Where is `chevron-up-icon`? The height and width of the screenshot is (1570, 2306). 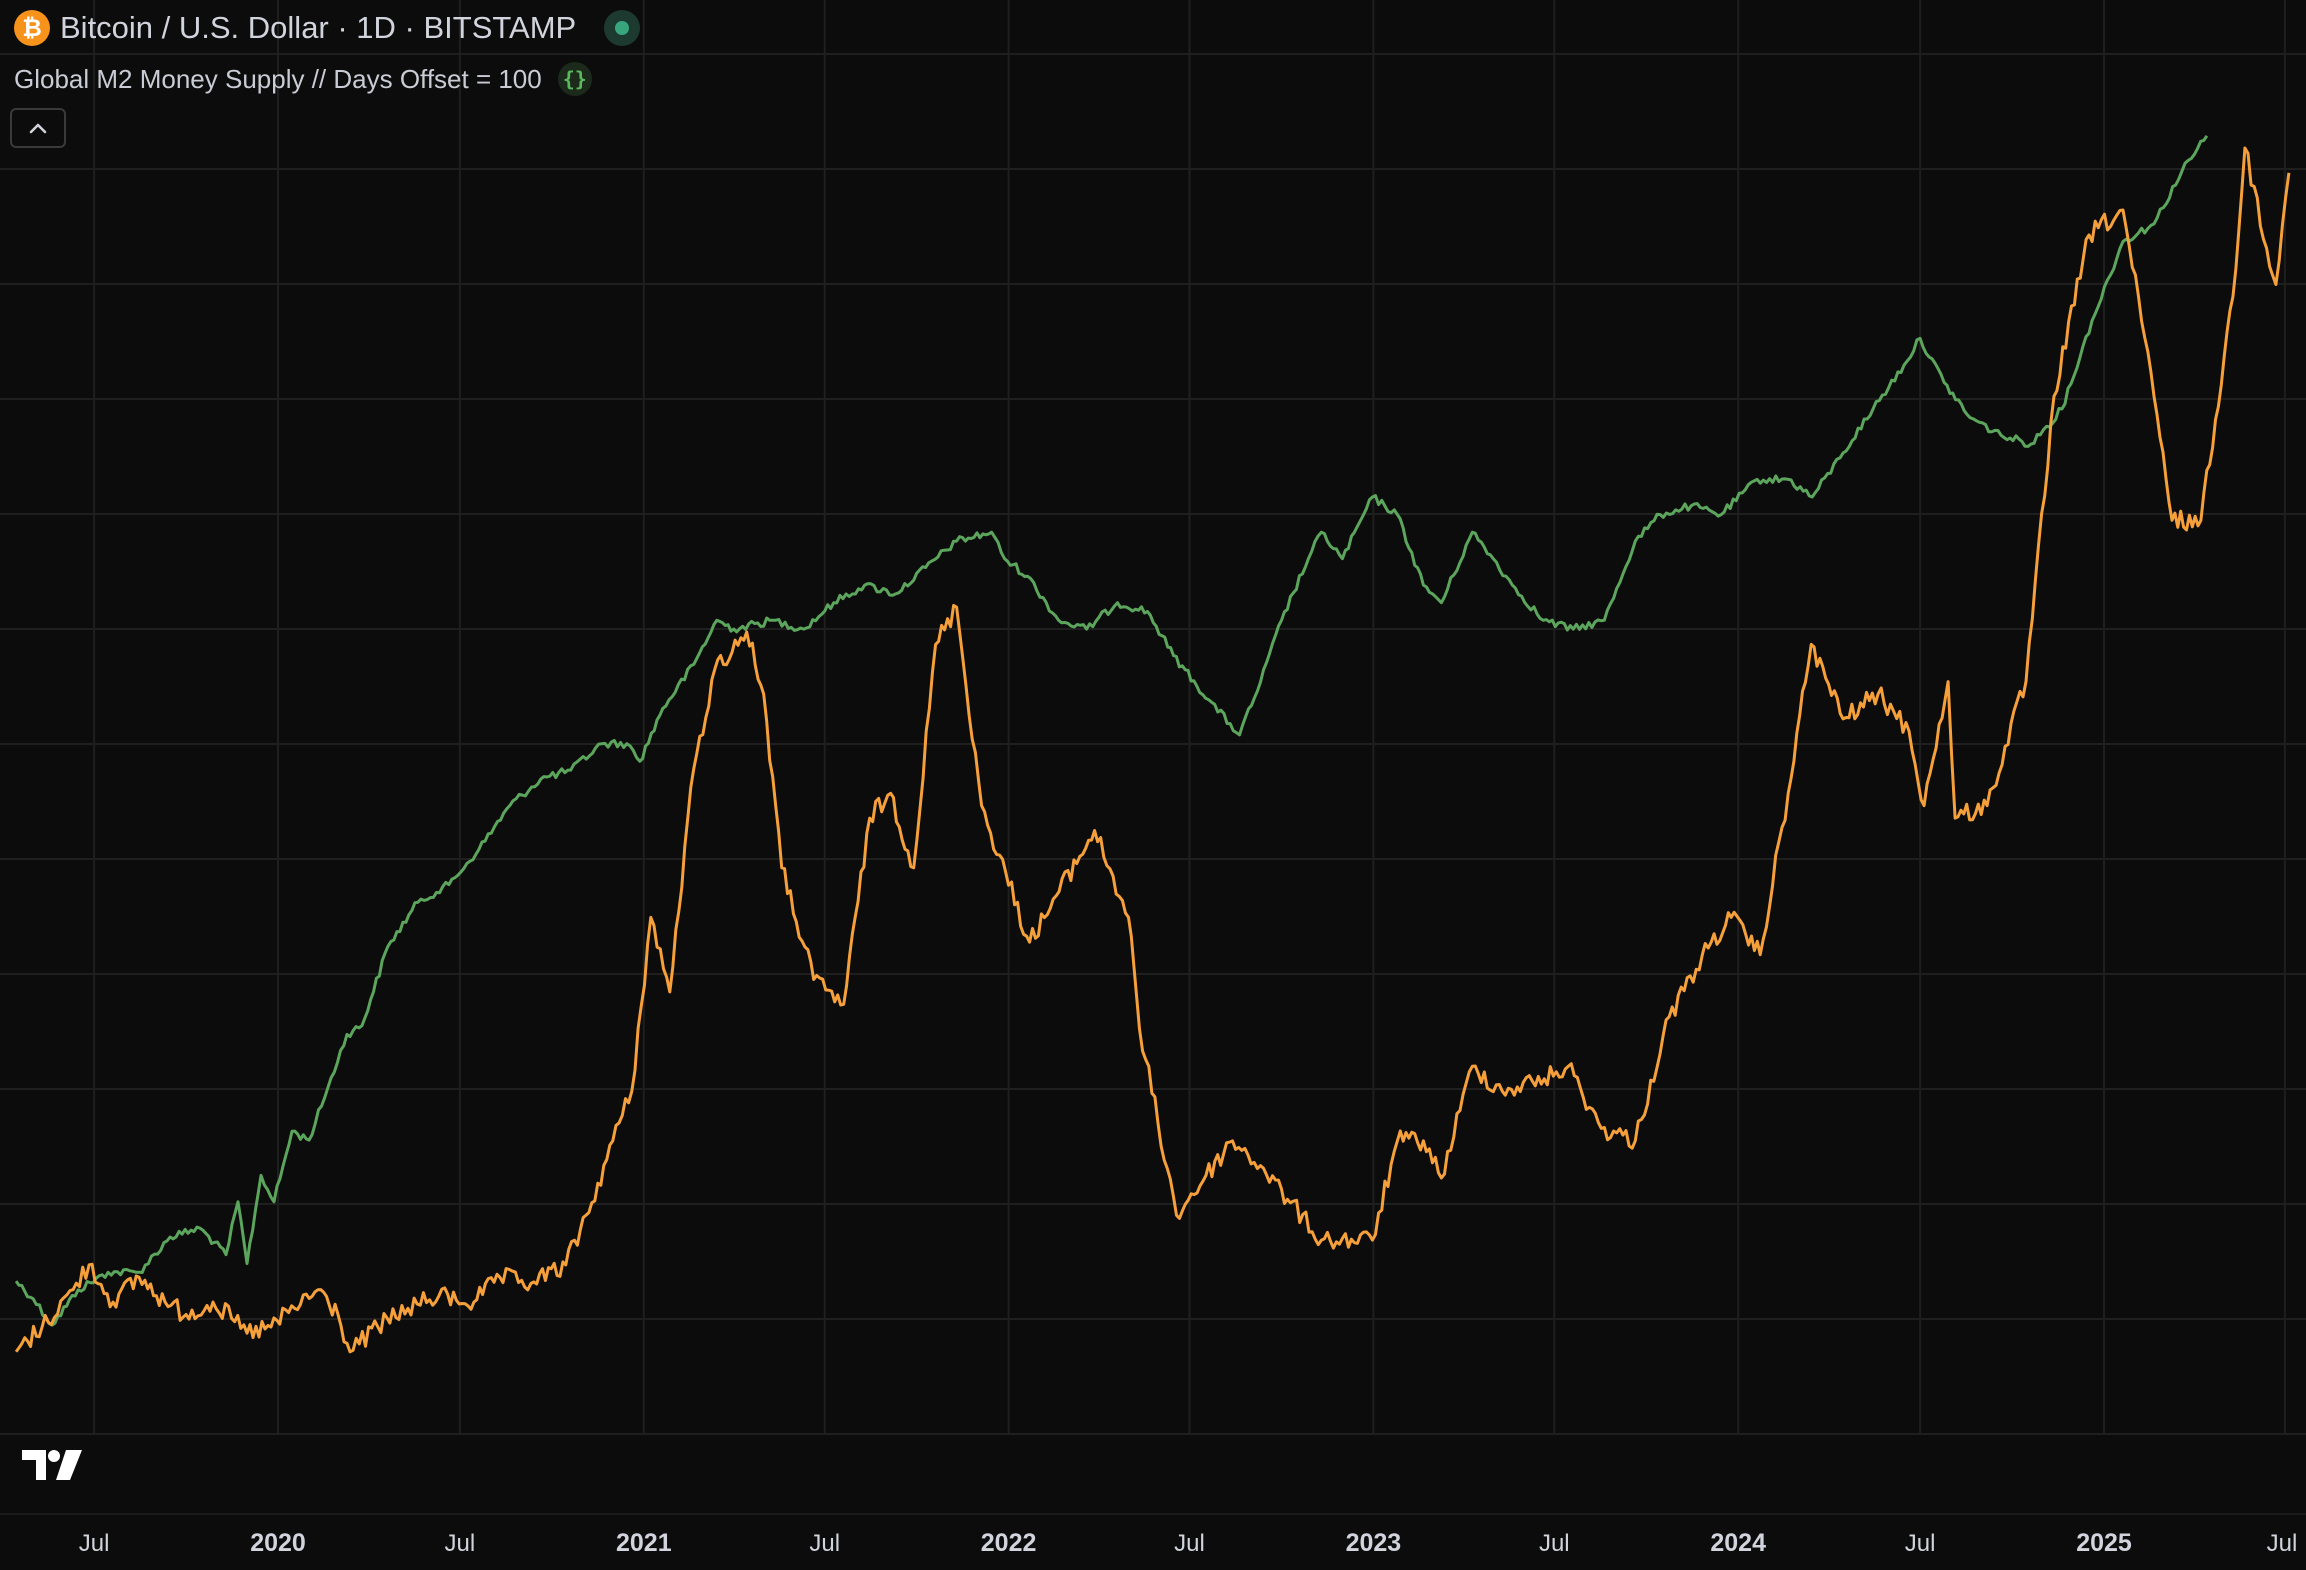
chevron-up-icon is located at coordinates (38, 128).